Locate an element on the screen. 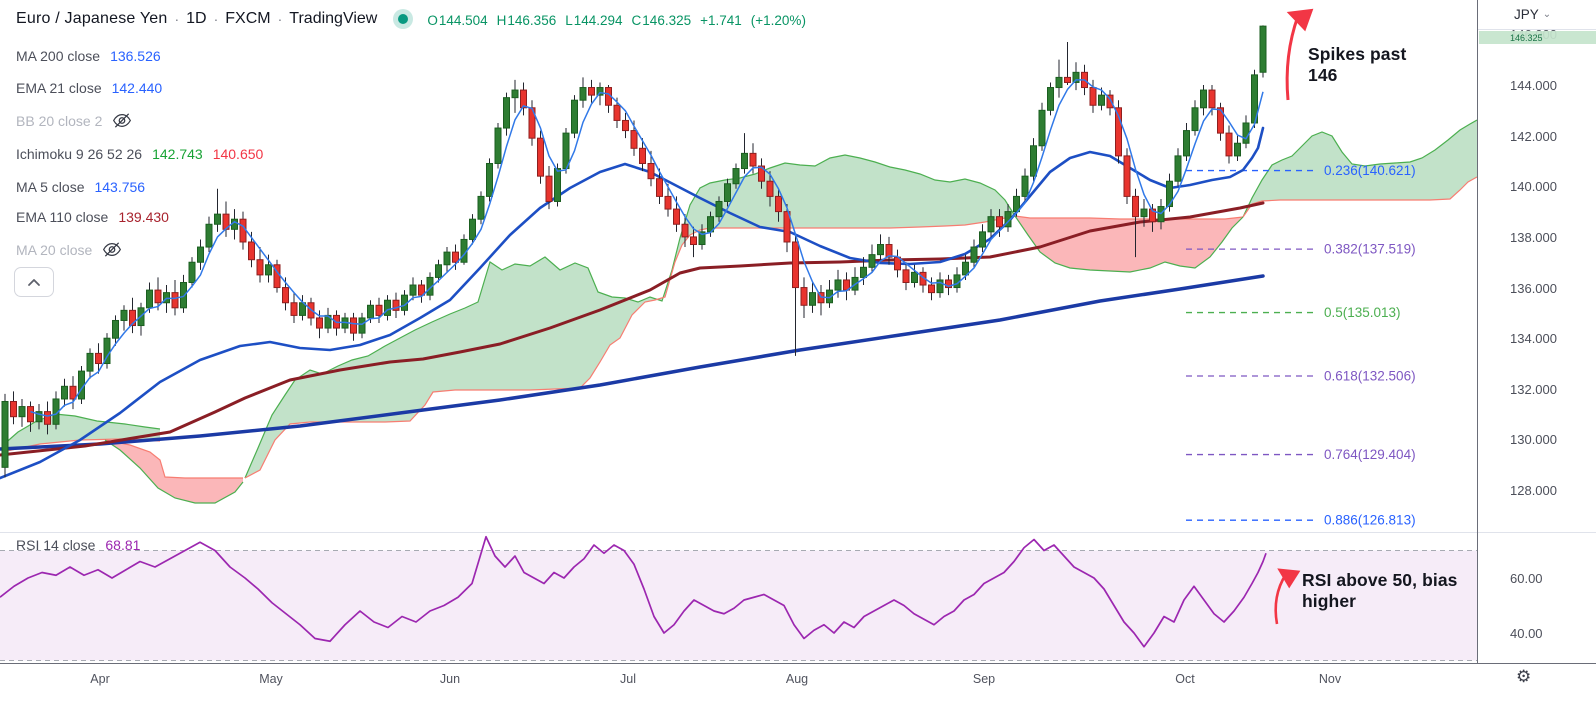 The width and height of the screenshot is (1596, 708). month-label-oct: Oct is located at coordinates (1185, 679).